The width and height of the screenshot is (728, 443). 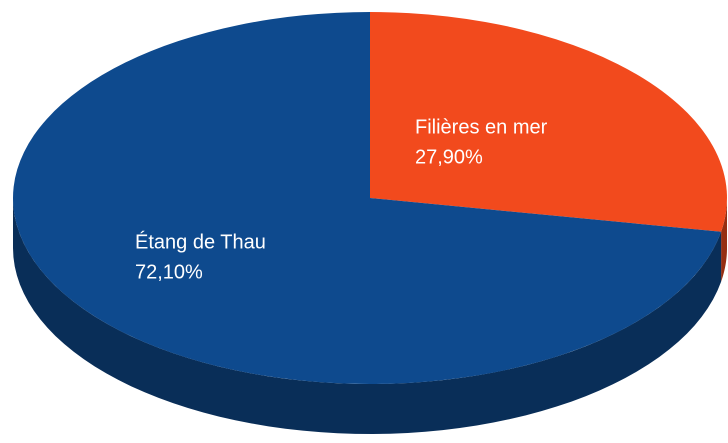 What do you see at coordinates (449, 157) in the screenshot?
I see `slice-value-label: 27,90%` at bounding box center [449, 157].